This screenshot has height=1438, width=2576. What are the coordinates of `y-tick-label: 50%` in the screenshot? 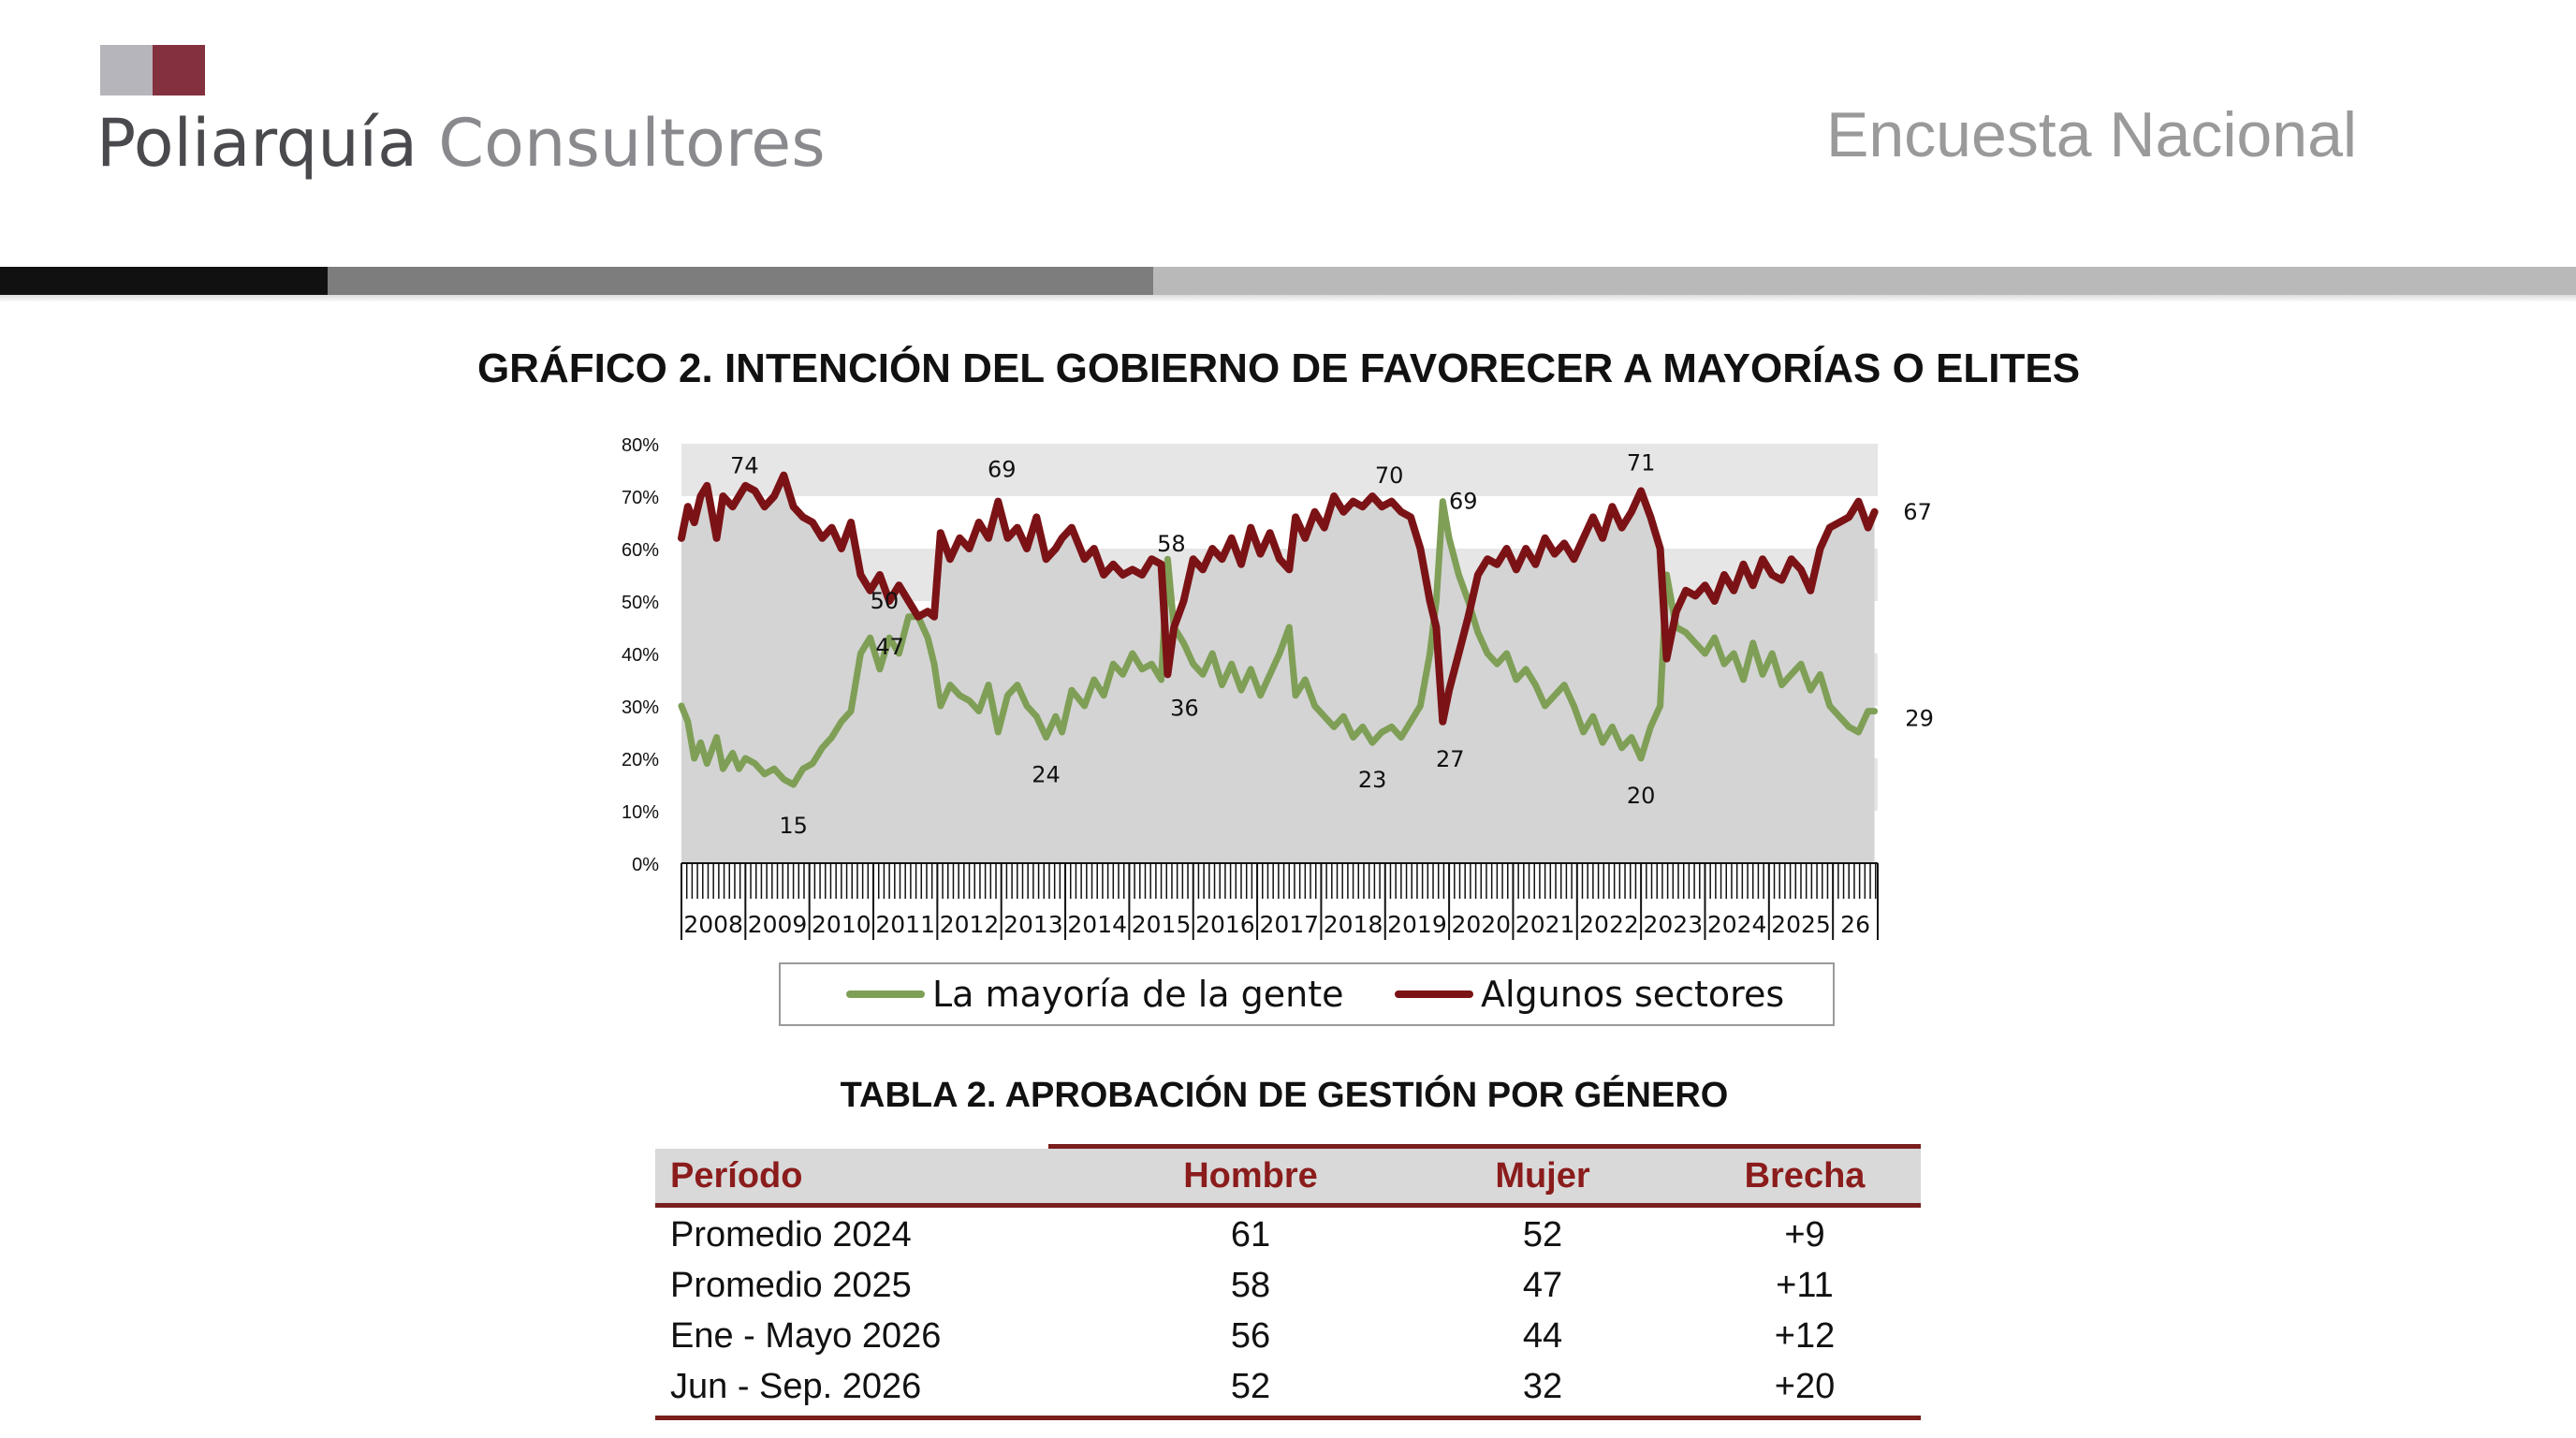 It's located at (640, 603).